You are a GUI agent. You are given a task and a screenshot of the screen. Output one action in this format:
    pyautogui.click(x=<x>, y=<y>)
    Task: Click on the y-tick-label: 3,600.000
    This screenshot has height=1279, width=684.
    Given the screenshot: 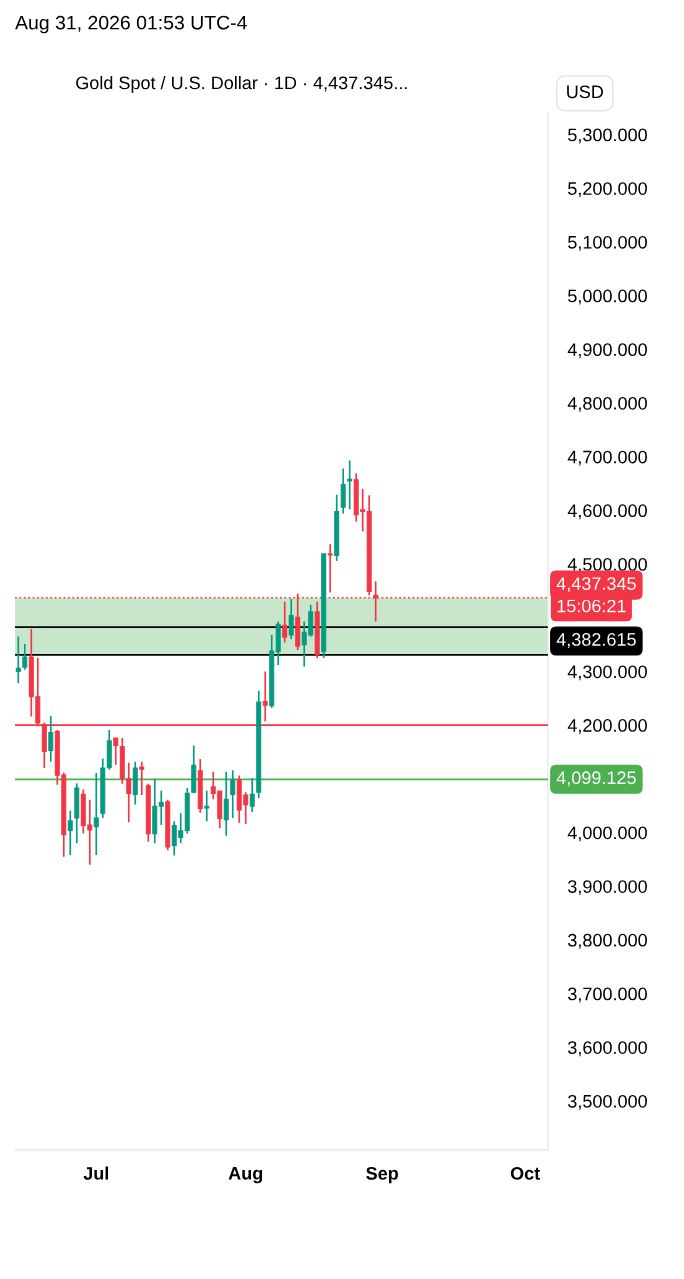 What is the action you would take?
    pyautogui.click(x=607, y=1049)
    